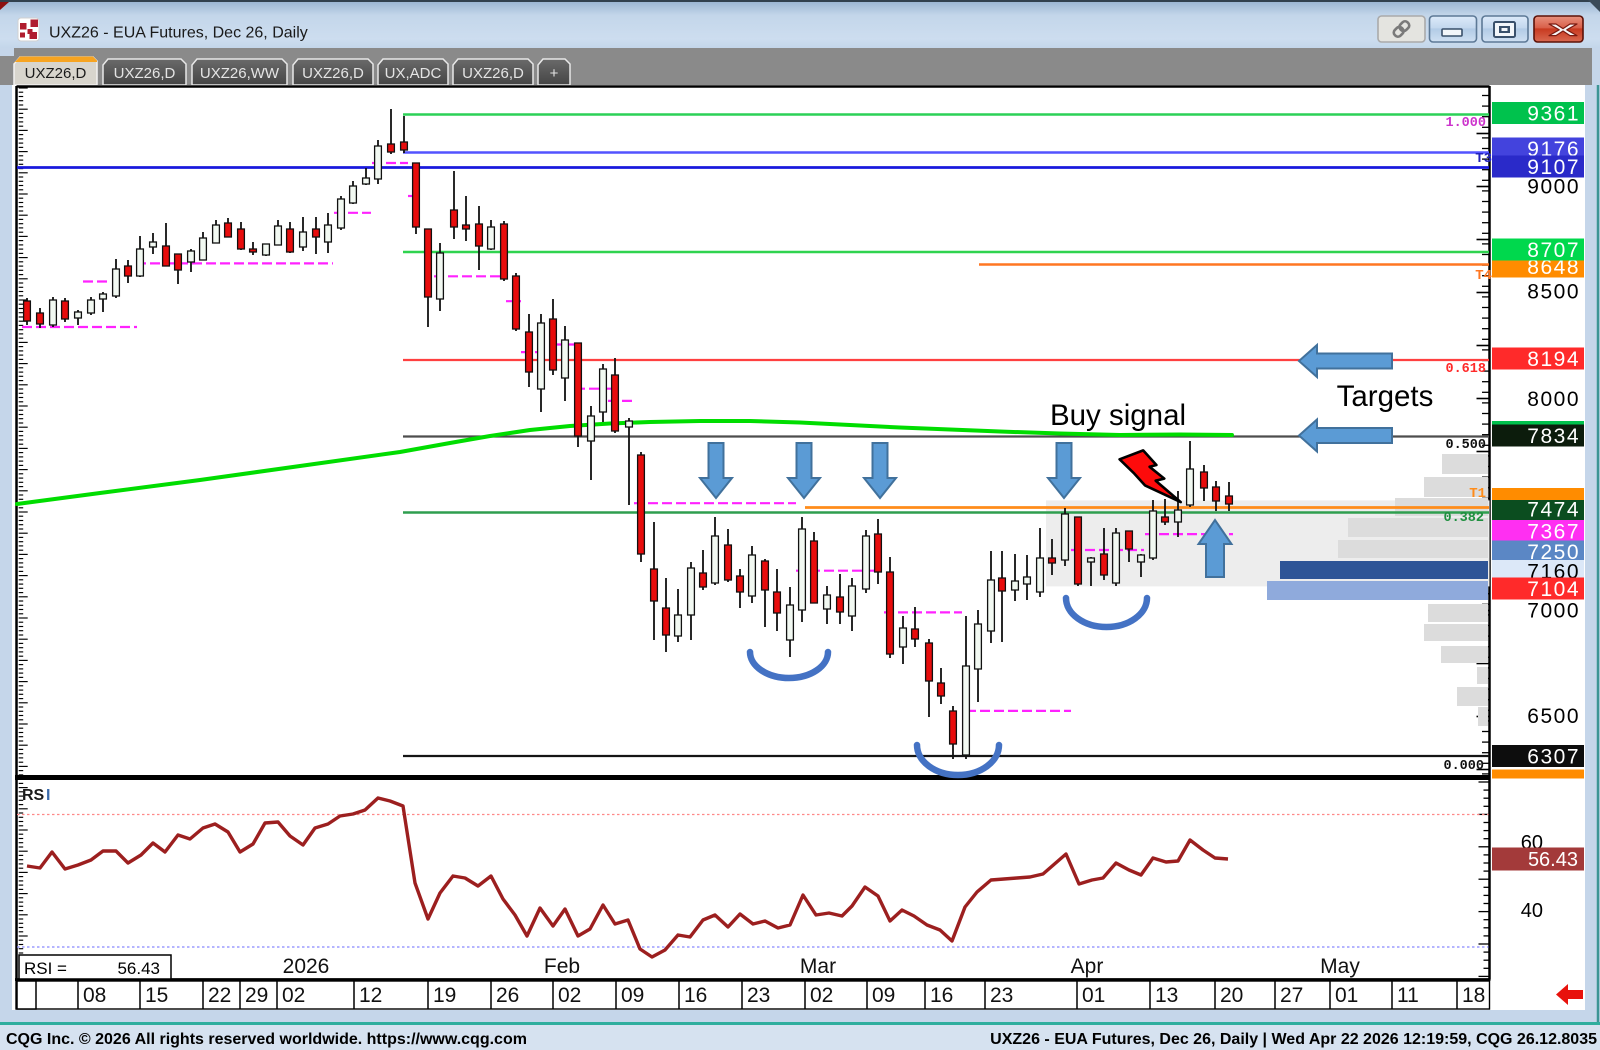 Image resolution: width=1600 pixels, height=1050 pixels. Describe the element at coordinates (507, 995) in the screenshot. I see `svg-text: 26` at that location.